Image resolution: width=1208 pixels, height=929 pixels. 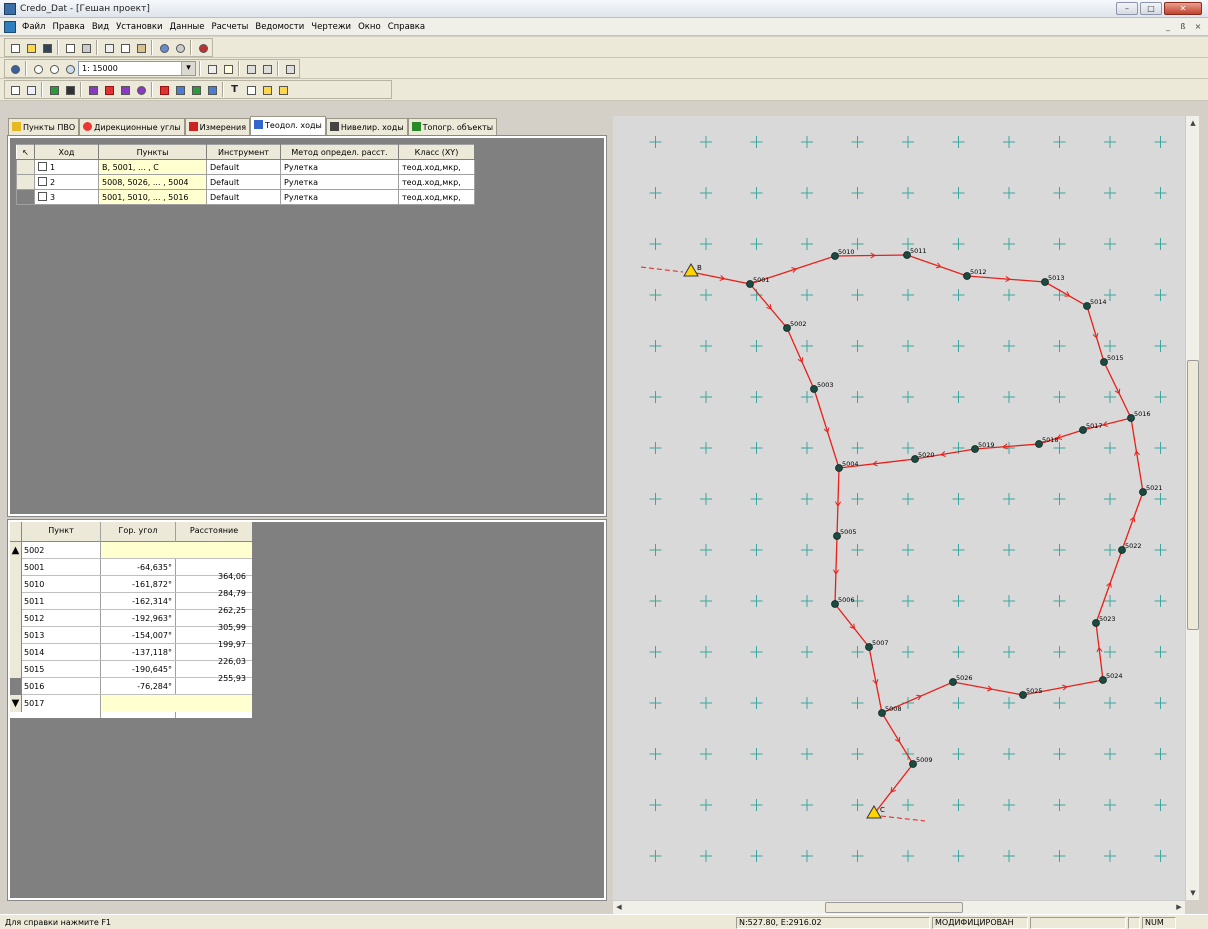 I want to click on close-button: ✕, so click(x=1183, y=8).